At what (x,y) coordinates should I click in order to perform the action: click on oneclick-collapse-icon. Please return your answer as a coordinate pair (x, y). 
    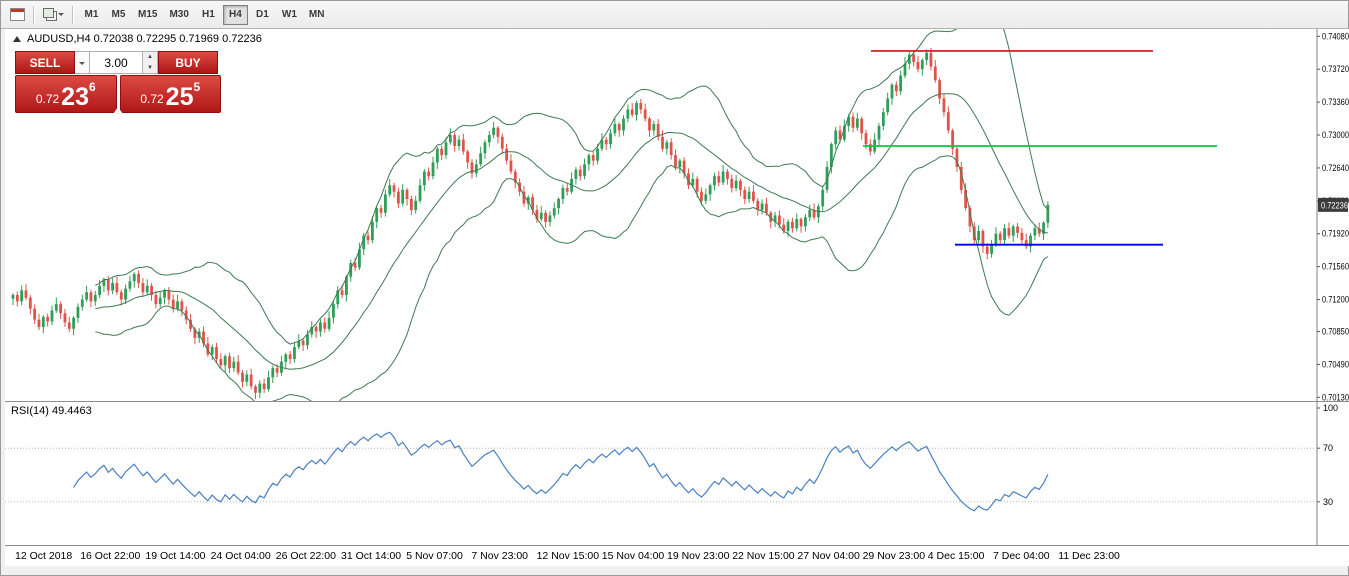
    Looking at the image, I should click on (17, 37).